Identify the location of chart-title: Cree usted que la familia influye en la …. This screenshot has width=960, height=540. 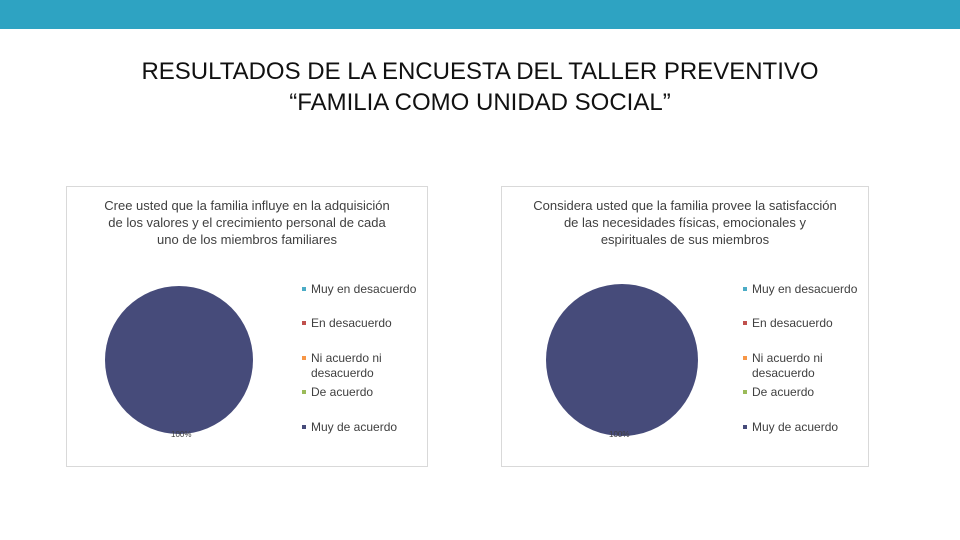
(247, 222).